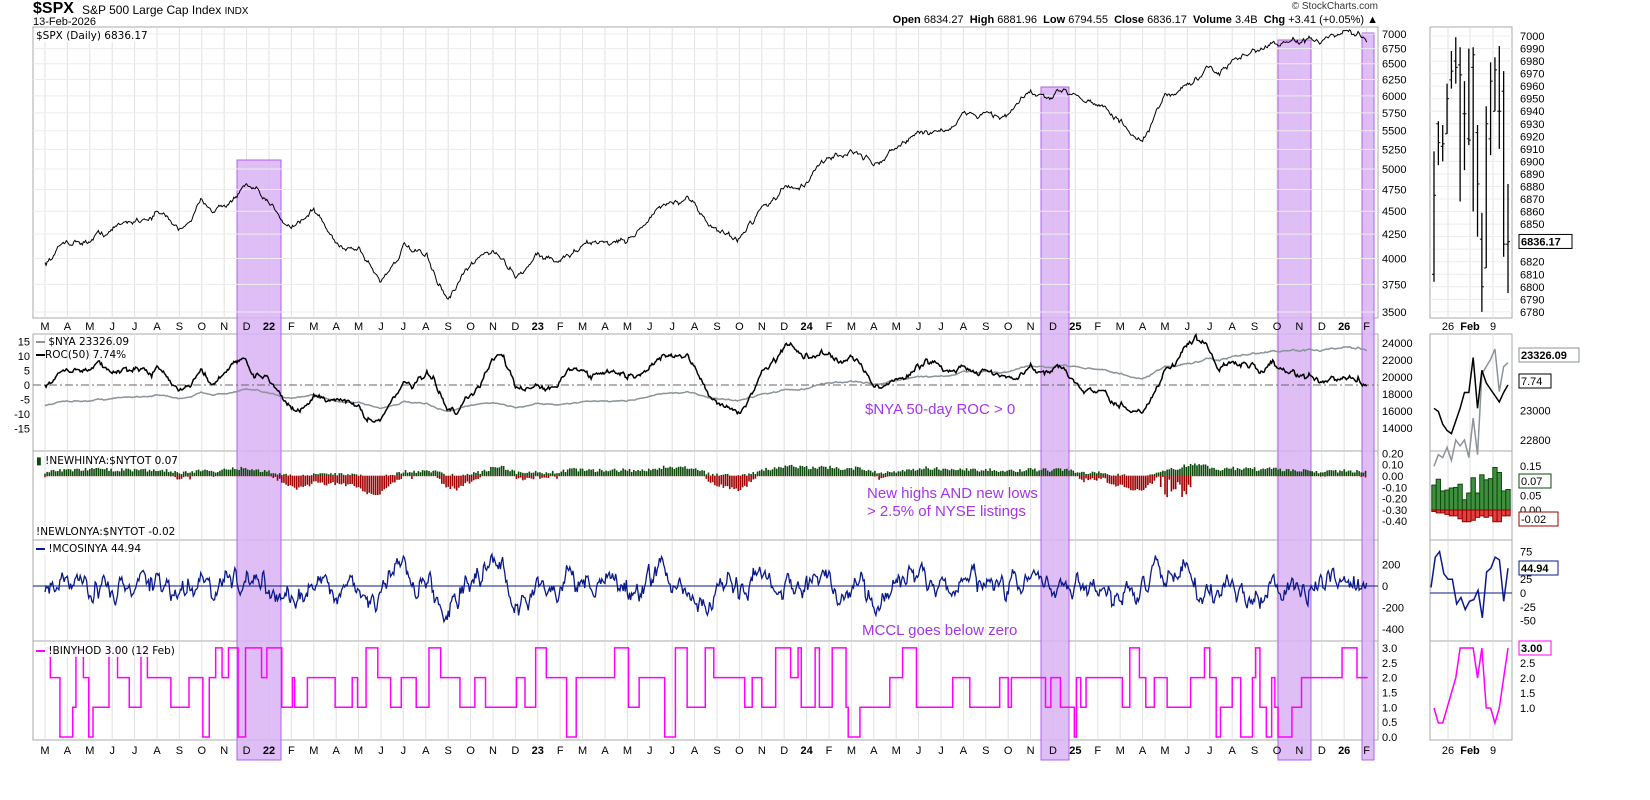 The width and height of the screenshot is (1650, 800). I want to click on roc-tick-label: -5, so click(25, 401).